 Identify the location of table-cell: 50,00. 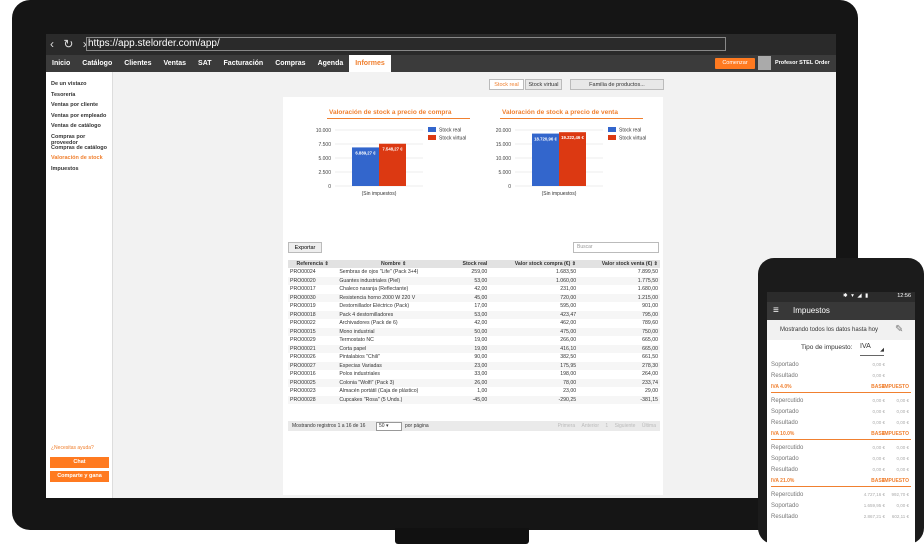
(470, 331).